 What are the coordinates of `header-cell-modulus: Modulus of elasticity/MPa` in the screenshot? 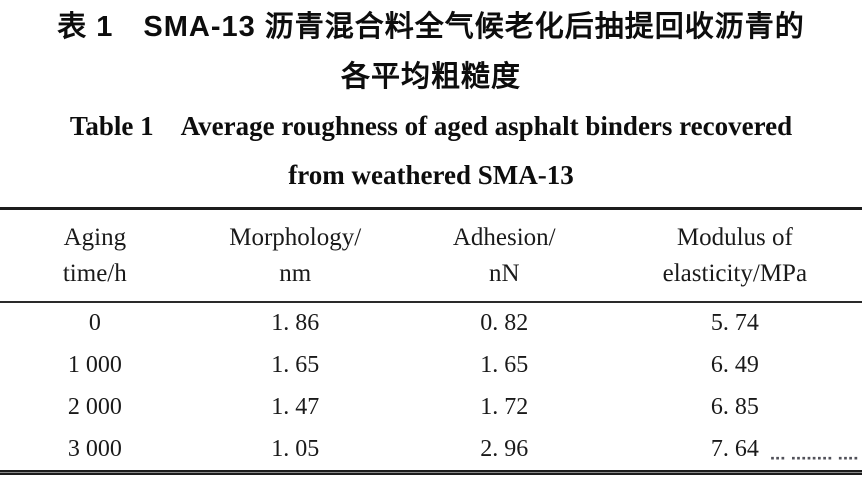 It's located at (734, 256).